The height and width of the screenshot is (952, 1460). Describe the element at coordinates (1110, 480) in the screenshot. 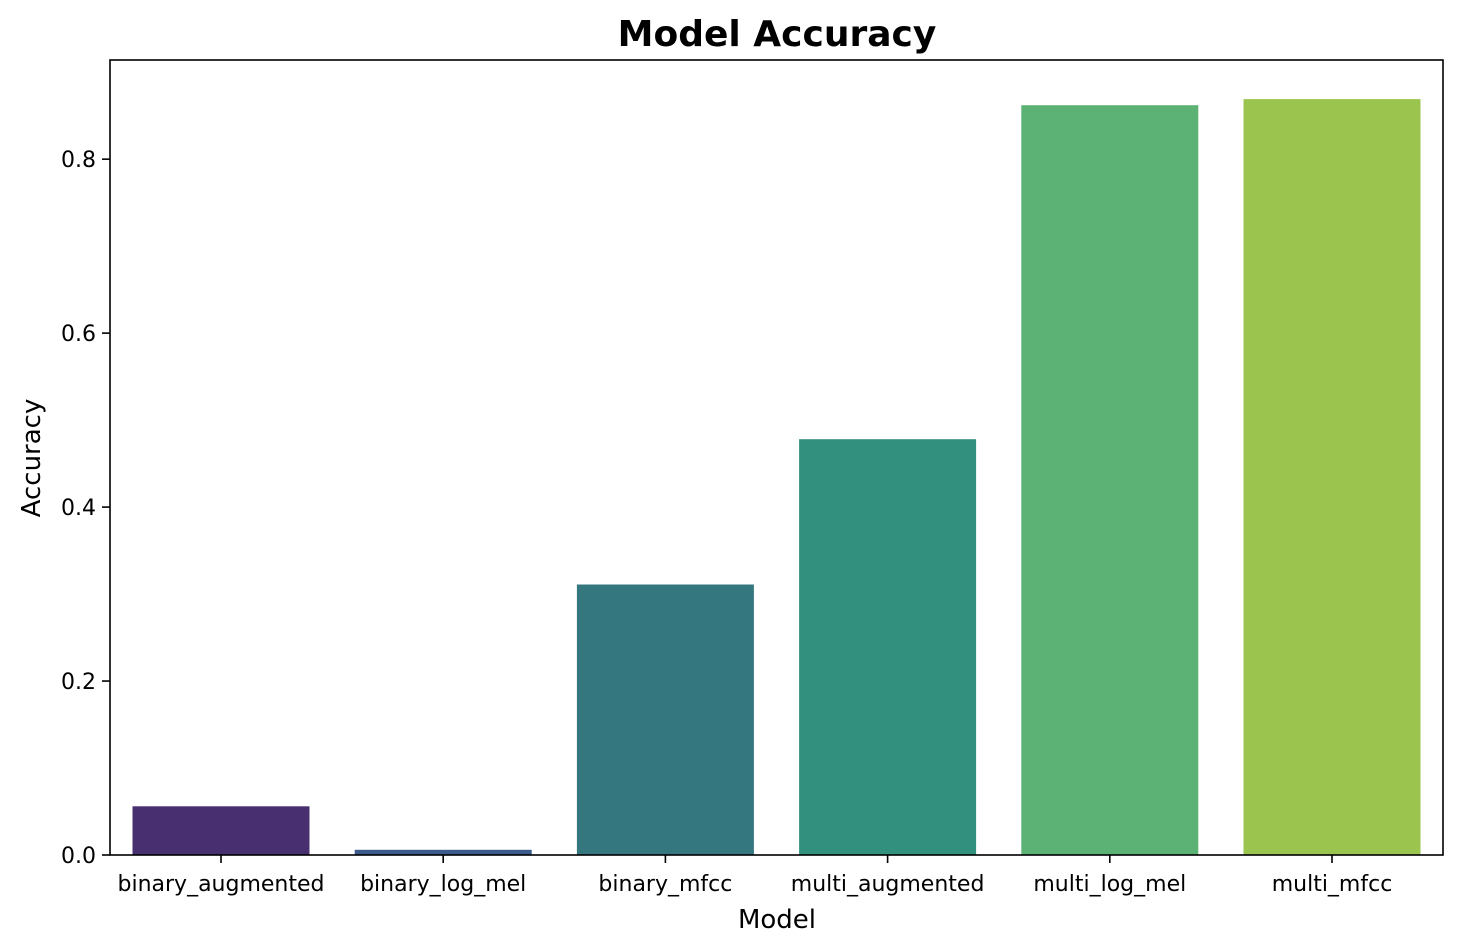

I see `bar-multi-log-mel` at that location.